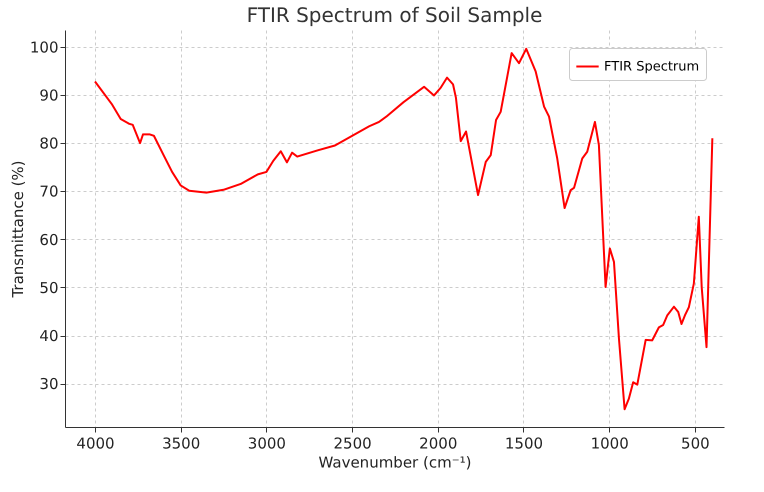  Describe the element at coordinates (17, 229) in the screenshot. I see `y-axis-title: Transmittance (%)` at that location.